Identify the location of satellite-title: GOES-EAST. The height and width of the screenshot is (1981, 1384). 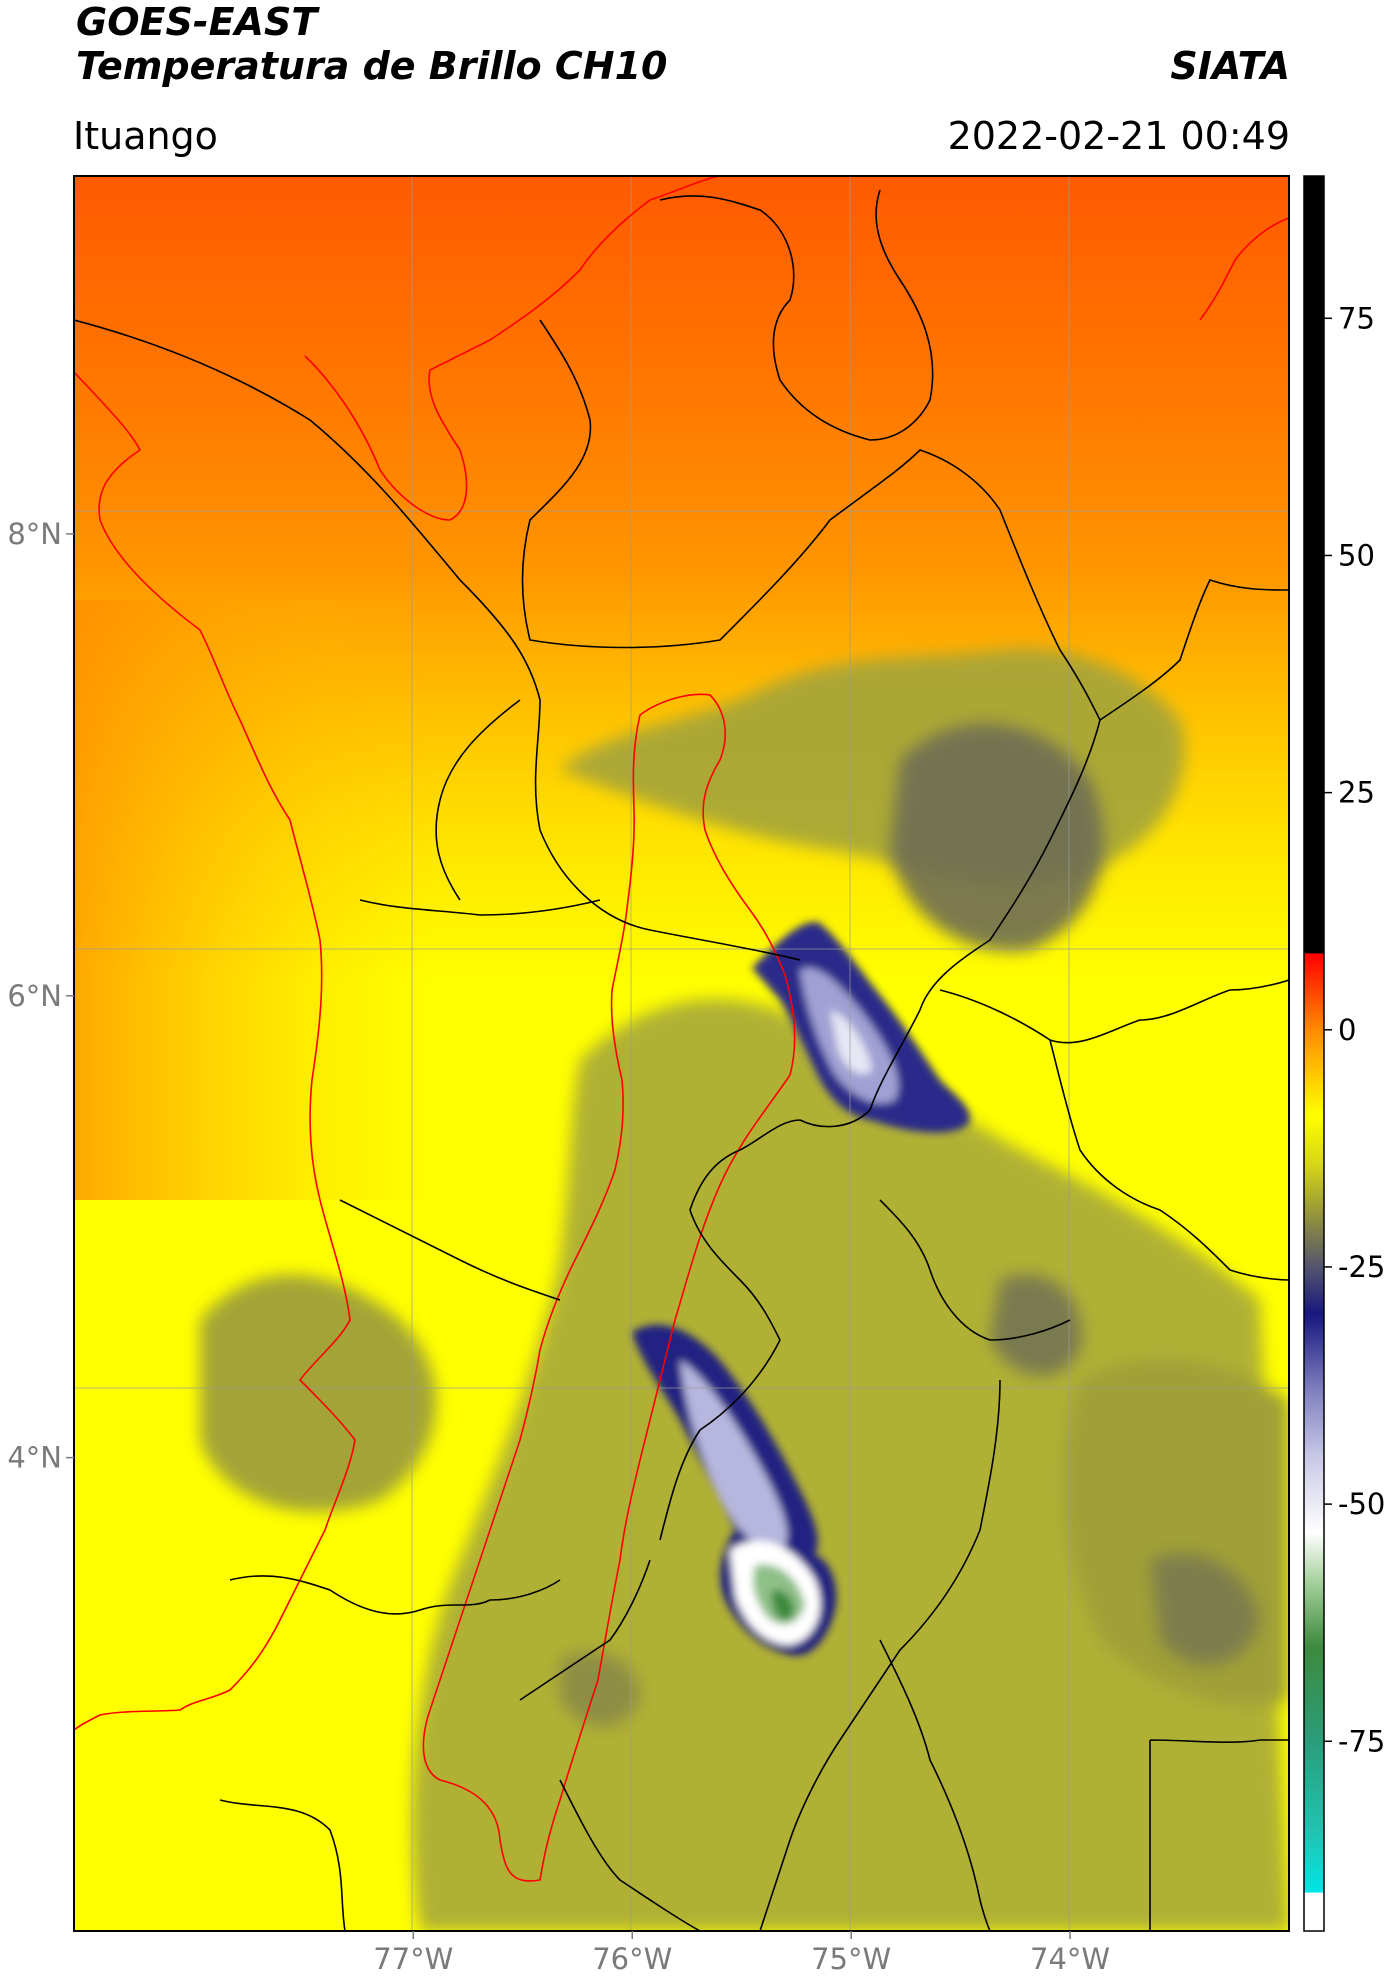
(197, 22).